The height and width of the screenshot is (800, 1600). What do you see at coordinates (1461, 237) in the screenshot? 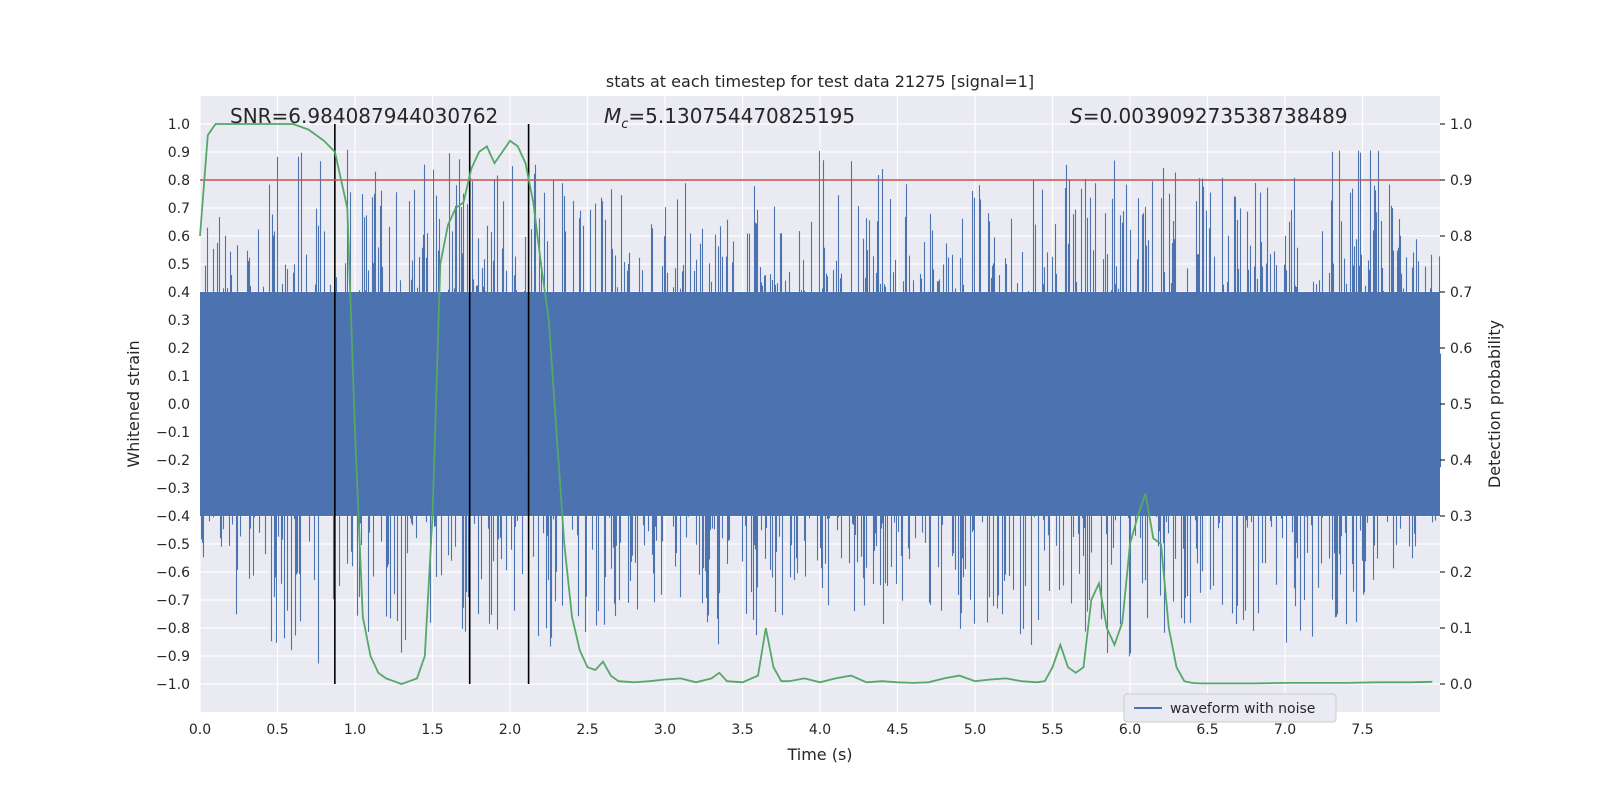
I see `y-right-tick-label-2: 0.8` at bounding box center [1461, 237].